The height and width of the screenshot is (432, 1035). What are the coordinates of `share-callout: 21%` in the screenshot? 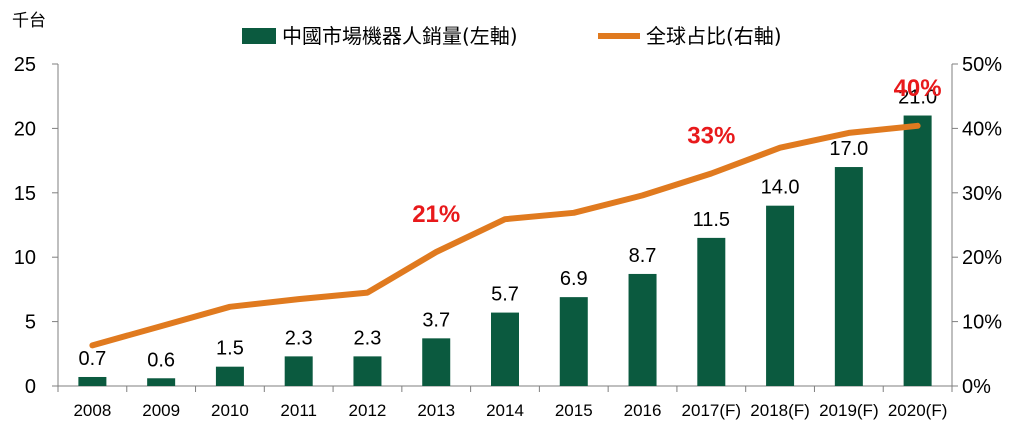 It's located at (436, 214).